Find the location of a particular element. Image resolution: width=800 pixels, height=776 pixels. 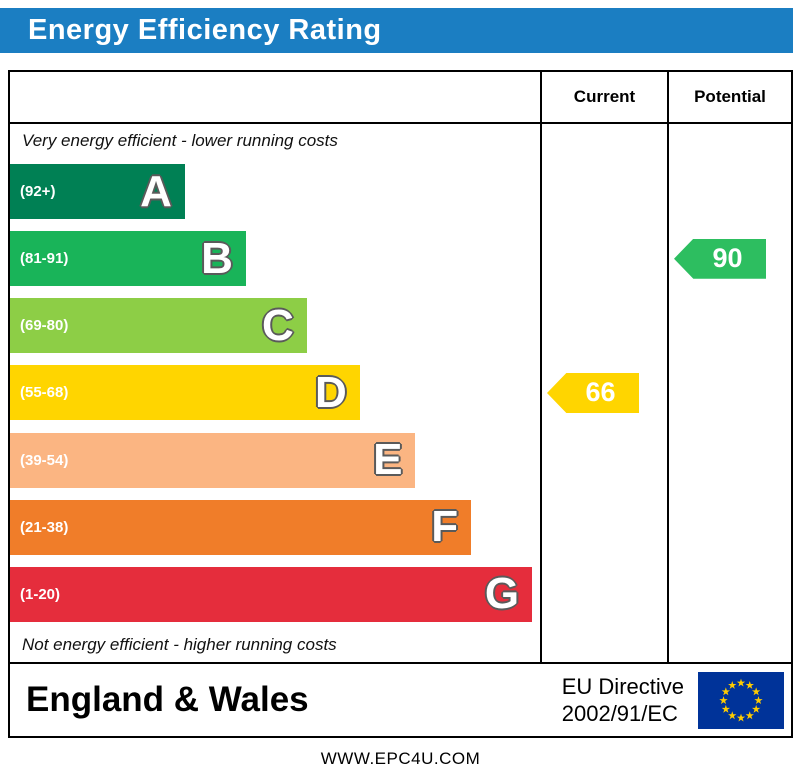

band-bar-d: (55-68) D is located at coordinates (185, 393).